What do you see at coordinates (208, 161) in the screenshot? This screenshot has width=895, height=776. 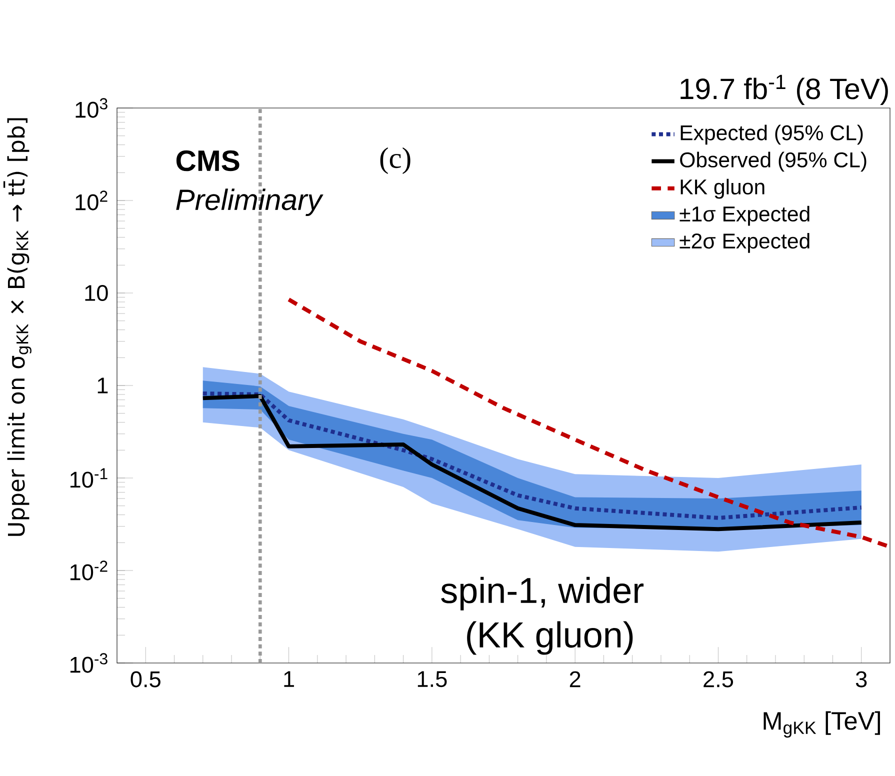 I see `annotation: CMS` at bounding box center [208, 161].